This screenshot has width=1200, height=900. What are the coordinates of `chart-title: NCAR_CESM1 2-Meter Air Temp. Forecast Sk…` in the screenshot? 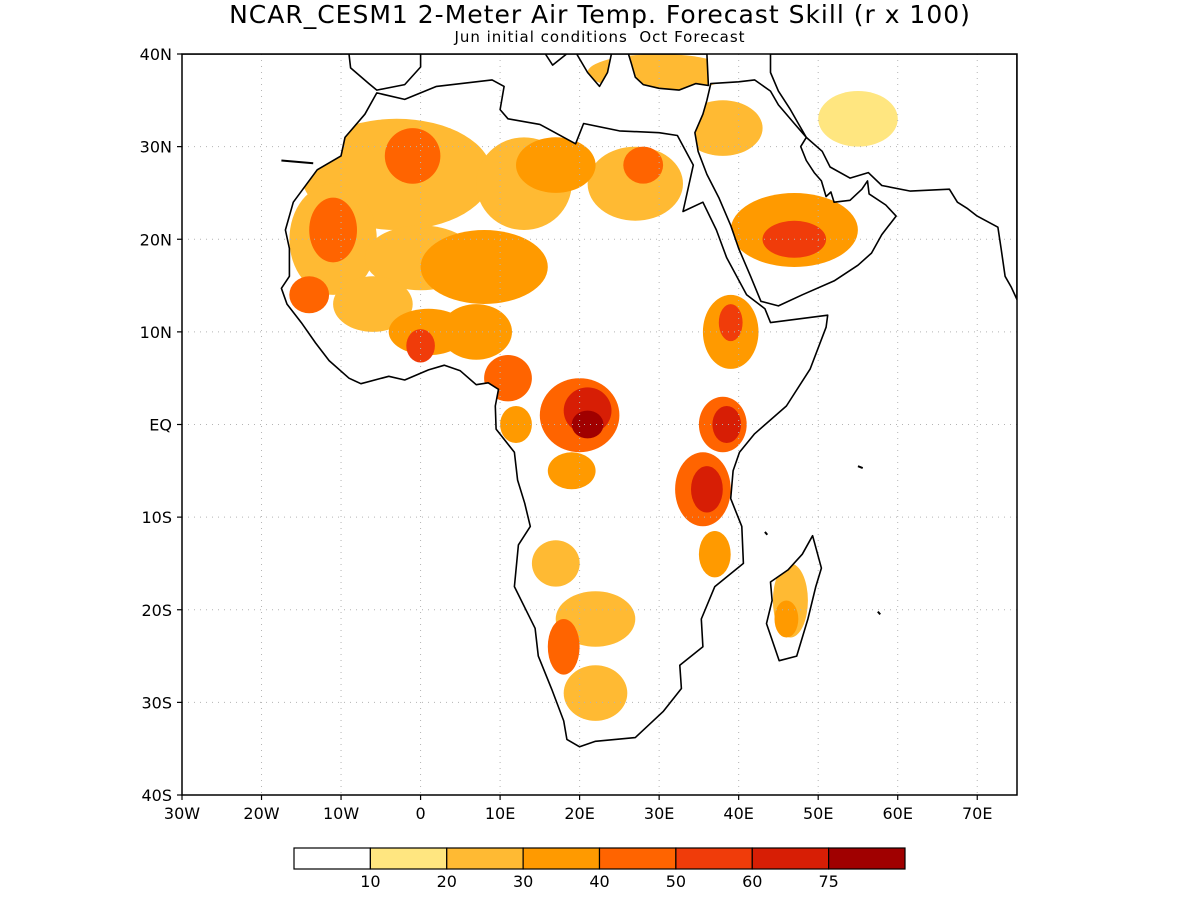 It's located at (600, 14).